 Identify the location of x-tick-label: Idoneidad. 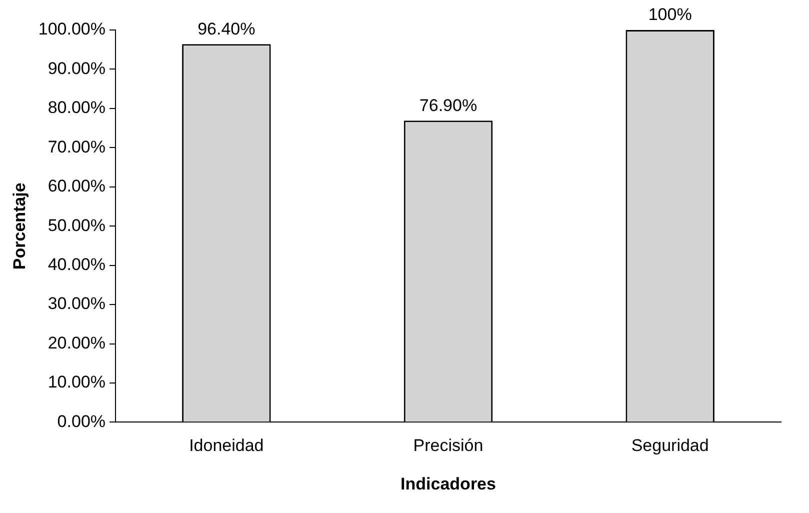
(226, 446).